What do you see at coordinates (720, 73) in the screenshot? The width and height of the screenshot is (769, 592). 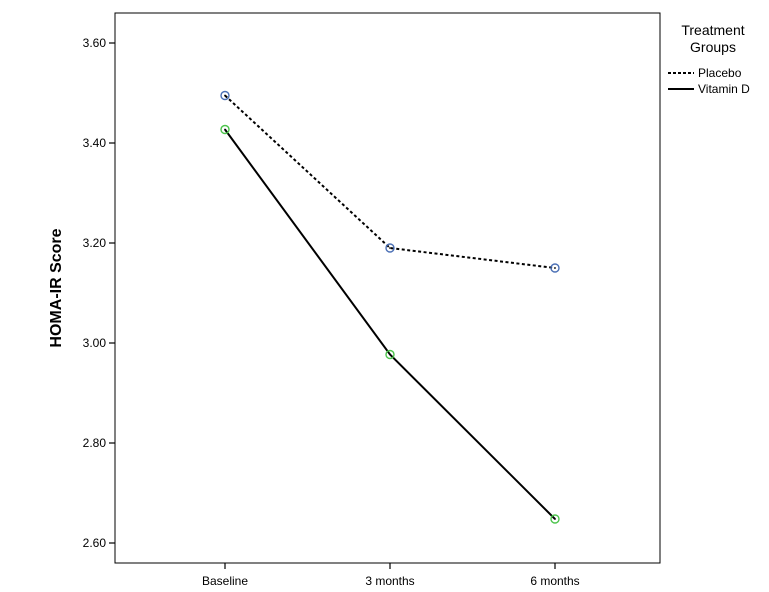 I see `legend-label-placebo: Placebo` at bounding box center [720, 73].